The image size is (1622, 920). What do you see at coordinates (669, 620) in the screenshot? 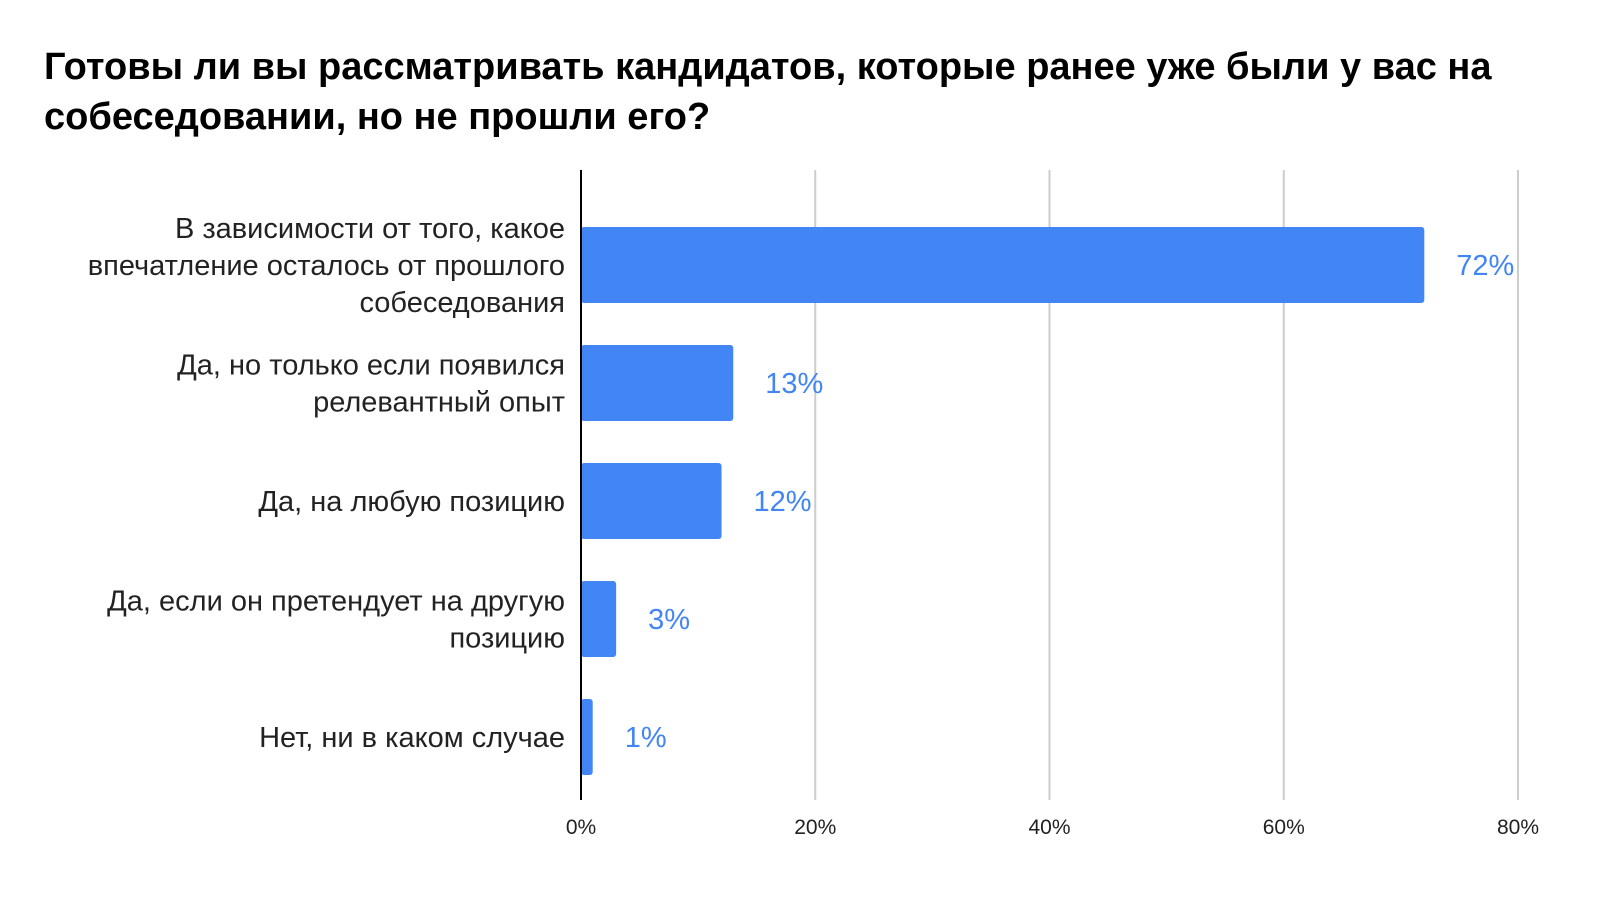
I see `data-label: 3%` at bounding box center [669, 620].